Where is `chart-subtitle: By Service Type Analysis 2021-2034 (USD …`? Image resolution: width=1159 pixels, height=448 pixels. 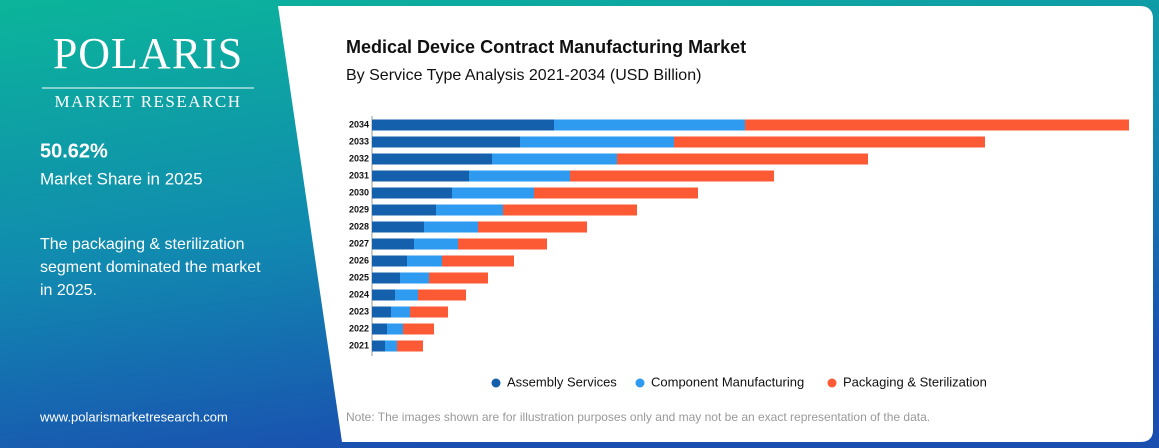
chart-subtitle: By Service Type Analysis 2021-2034 (USD … is located at coordinates (523, 75).